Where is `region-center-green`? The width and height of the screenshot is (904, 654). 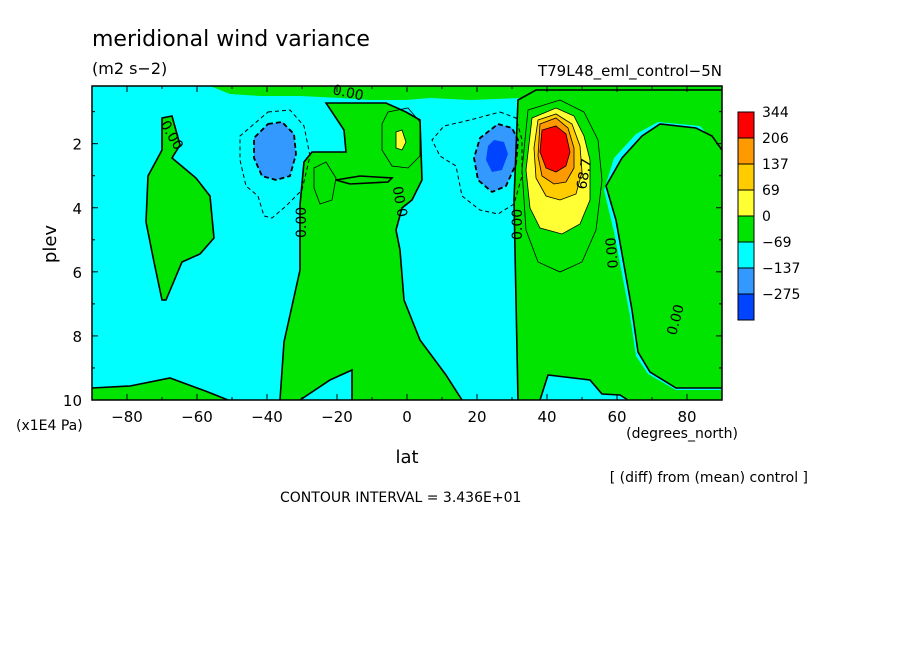
region-center-green is located at coordinates (371, 251).